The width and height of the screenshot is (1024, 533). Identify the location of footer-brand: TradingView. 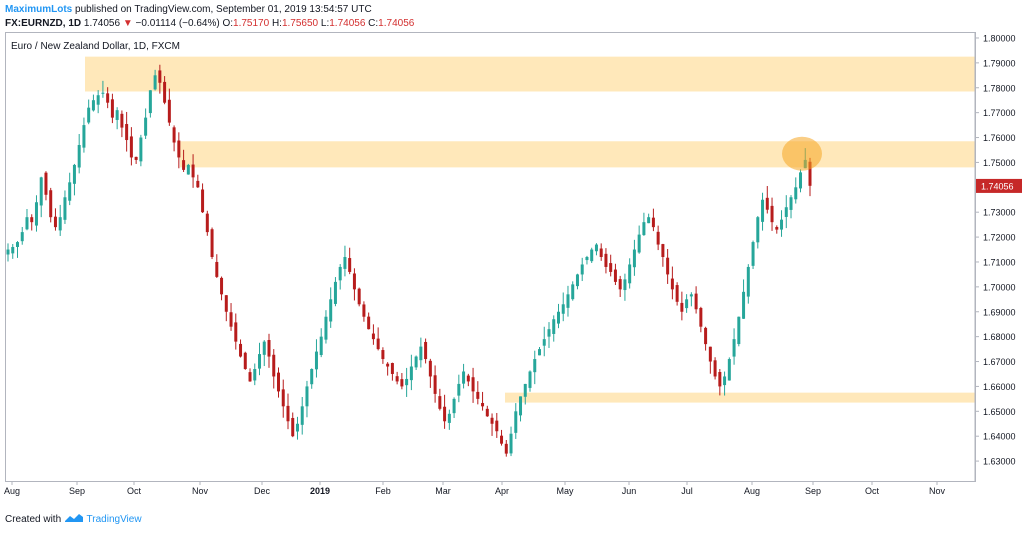
(114, 519).